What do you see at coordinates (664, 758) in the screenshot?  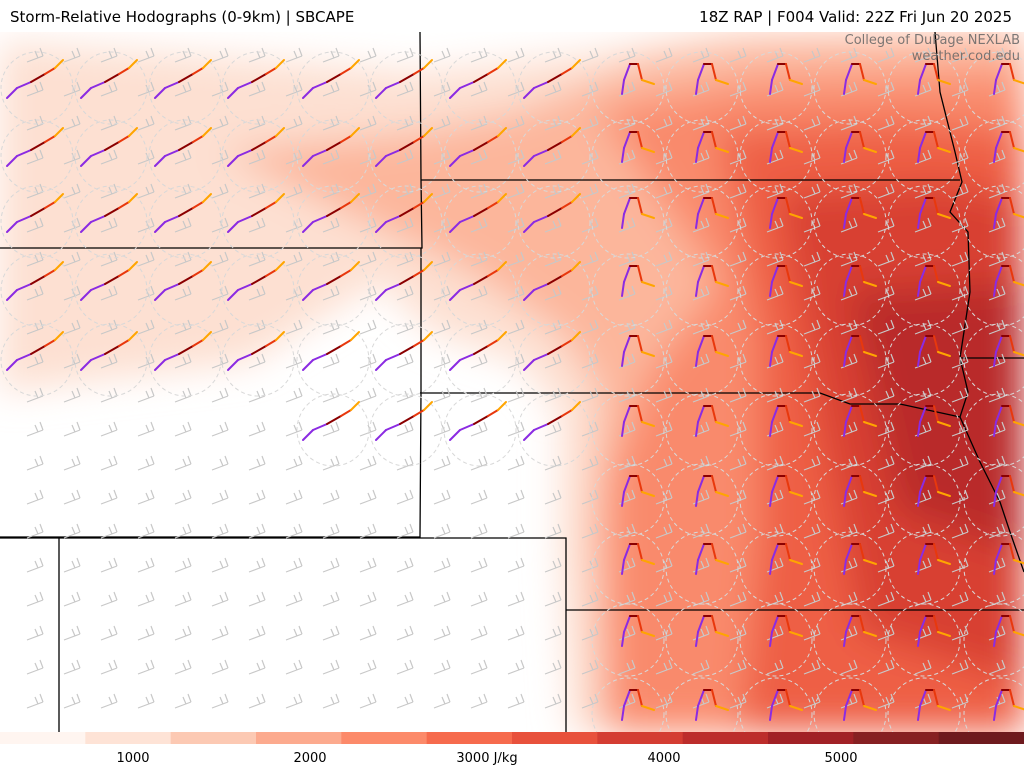 I see `colorbar-tick-label: 4000` at bounding box center [664, 758].